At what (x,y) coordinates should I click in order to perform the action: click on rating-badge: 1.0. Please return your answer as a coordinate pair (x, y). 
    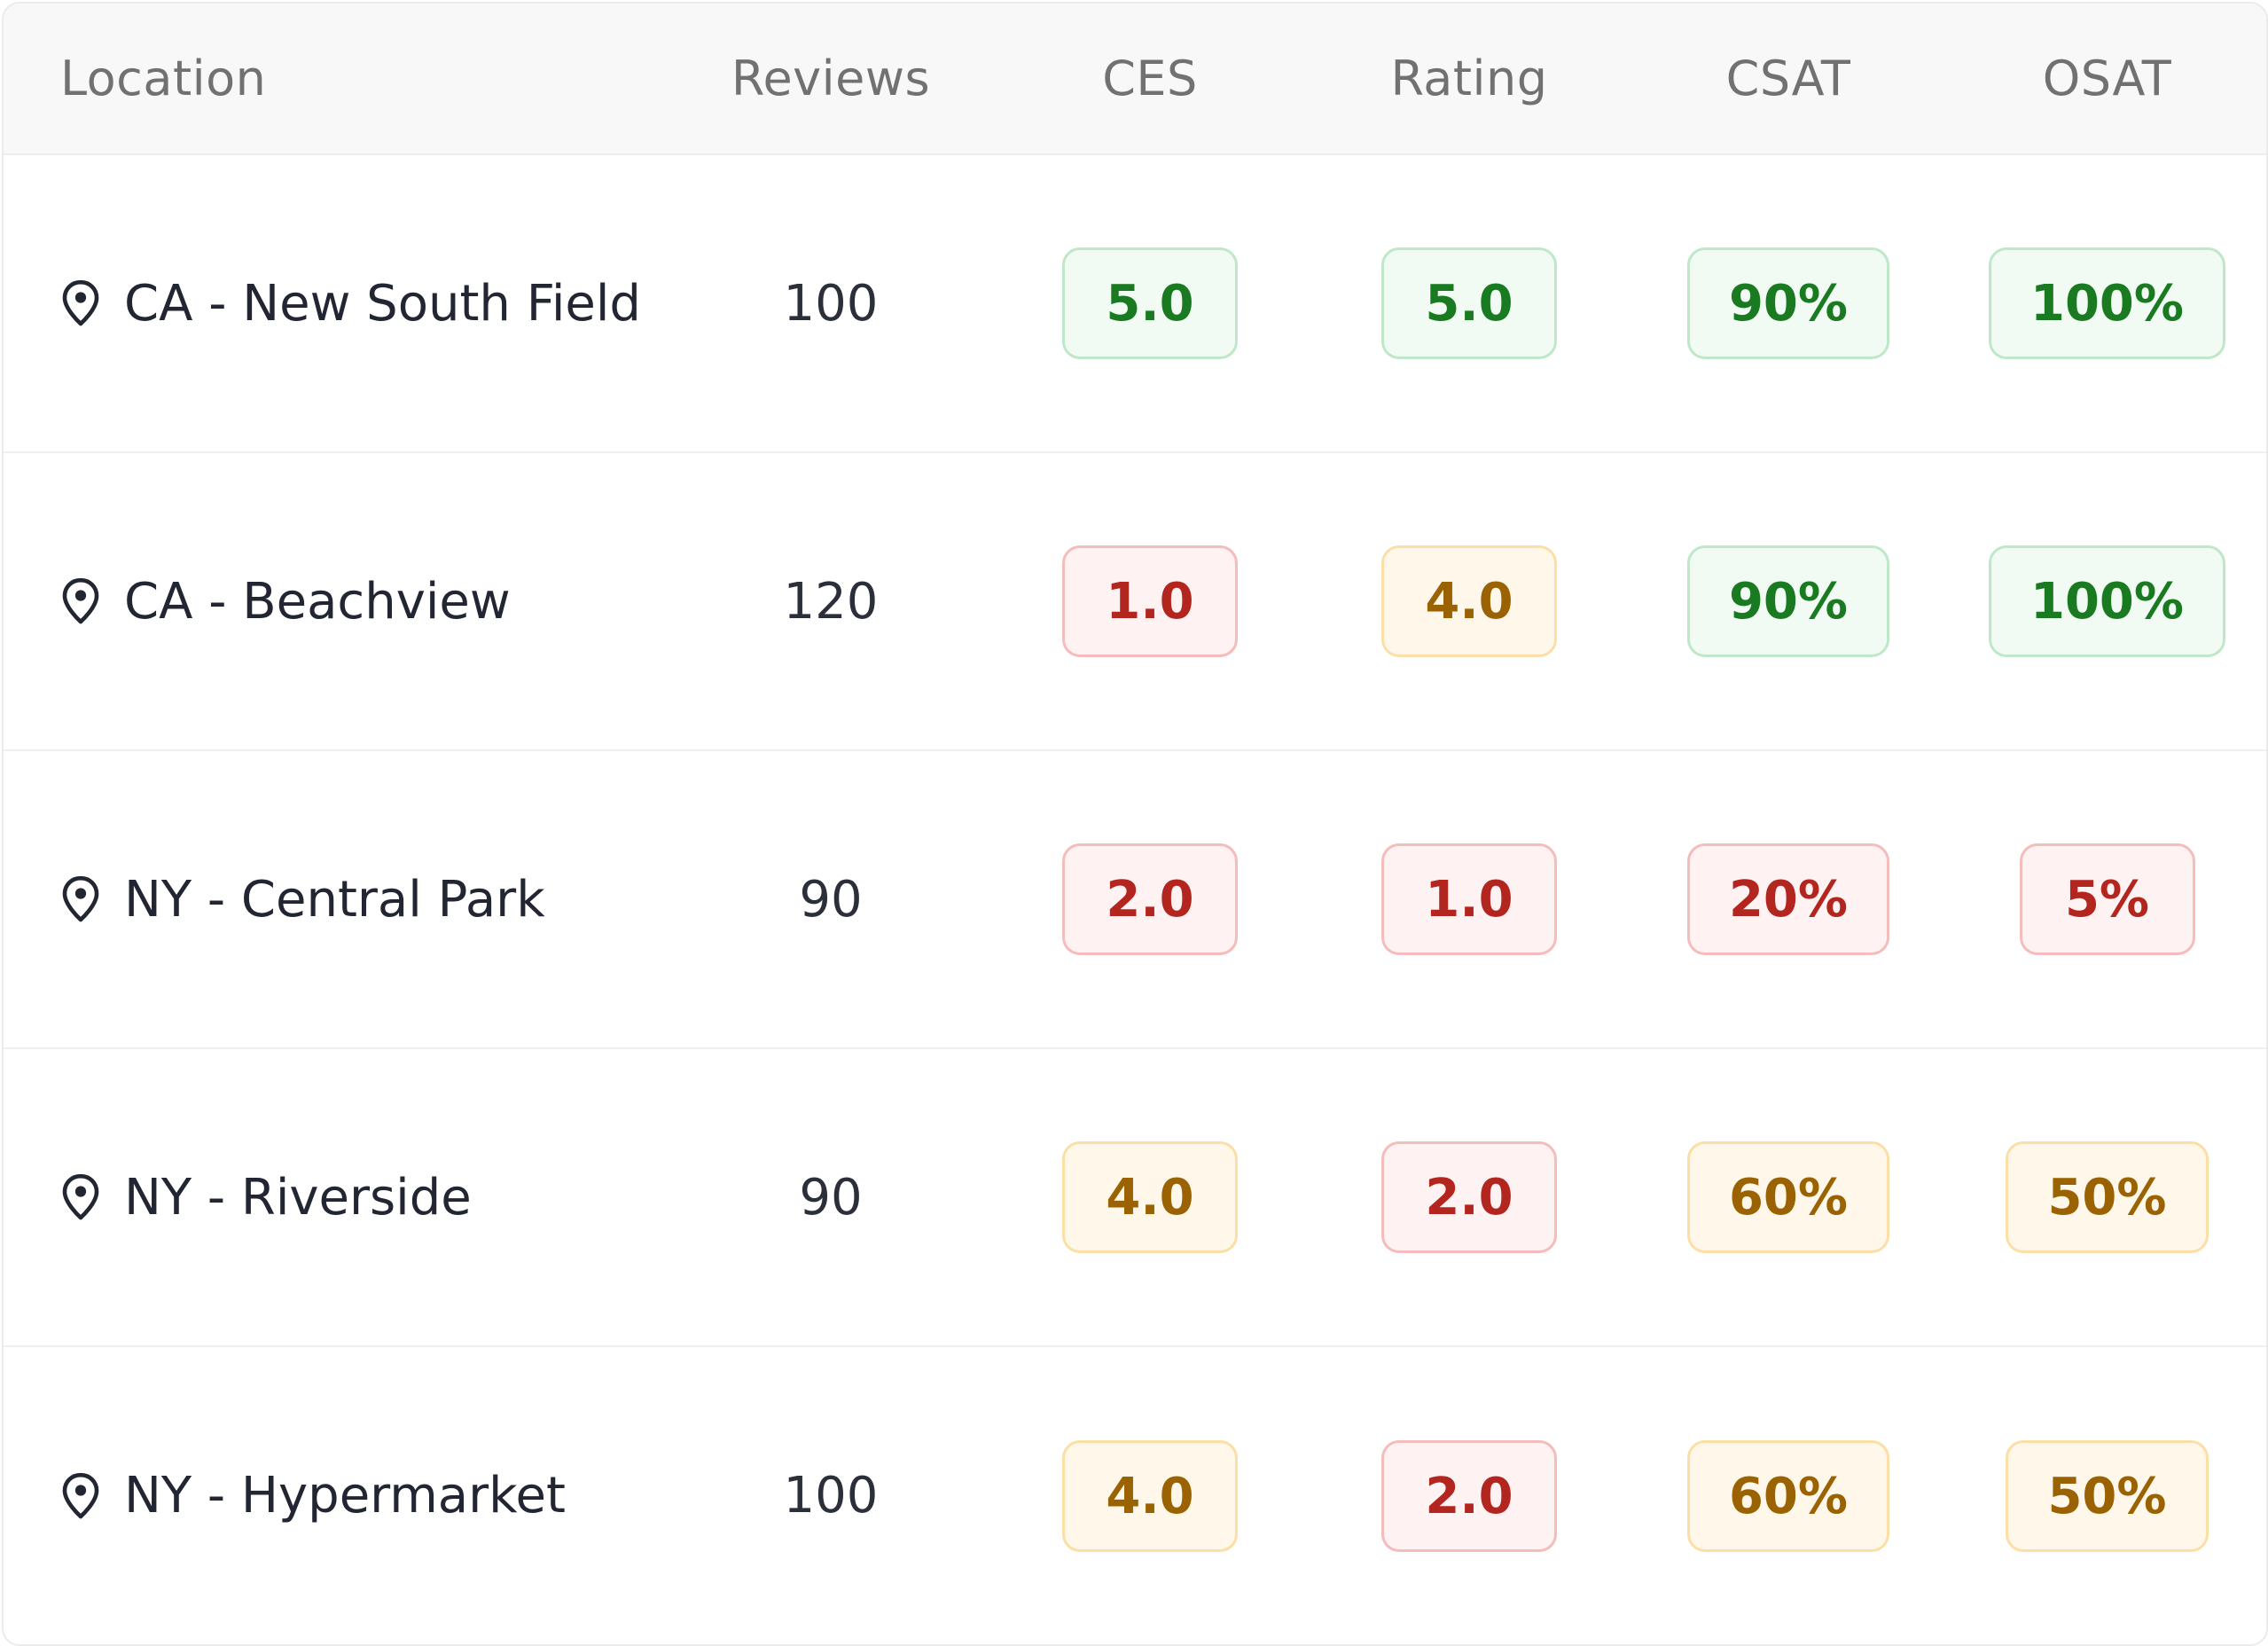
    Looking at the image, I should click on (1469, 899).